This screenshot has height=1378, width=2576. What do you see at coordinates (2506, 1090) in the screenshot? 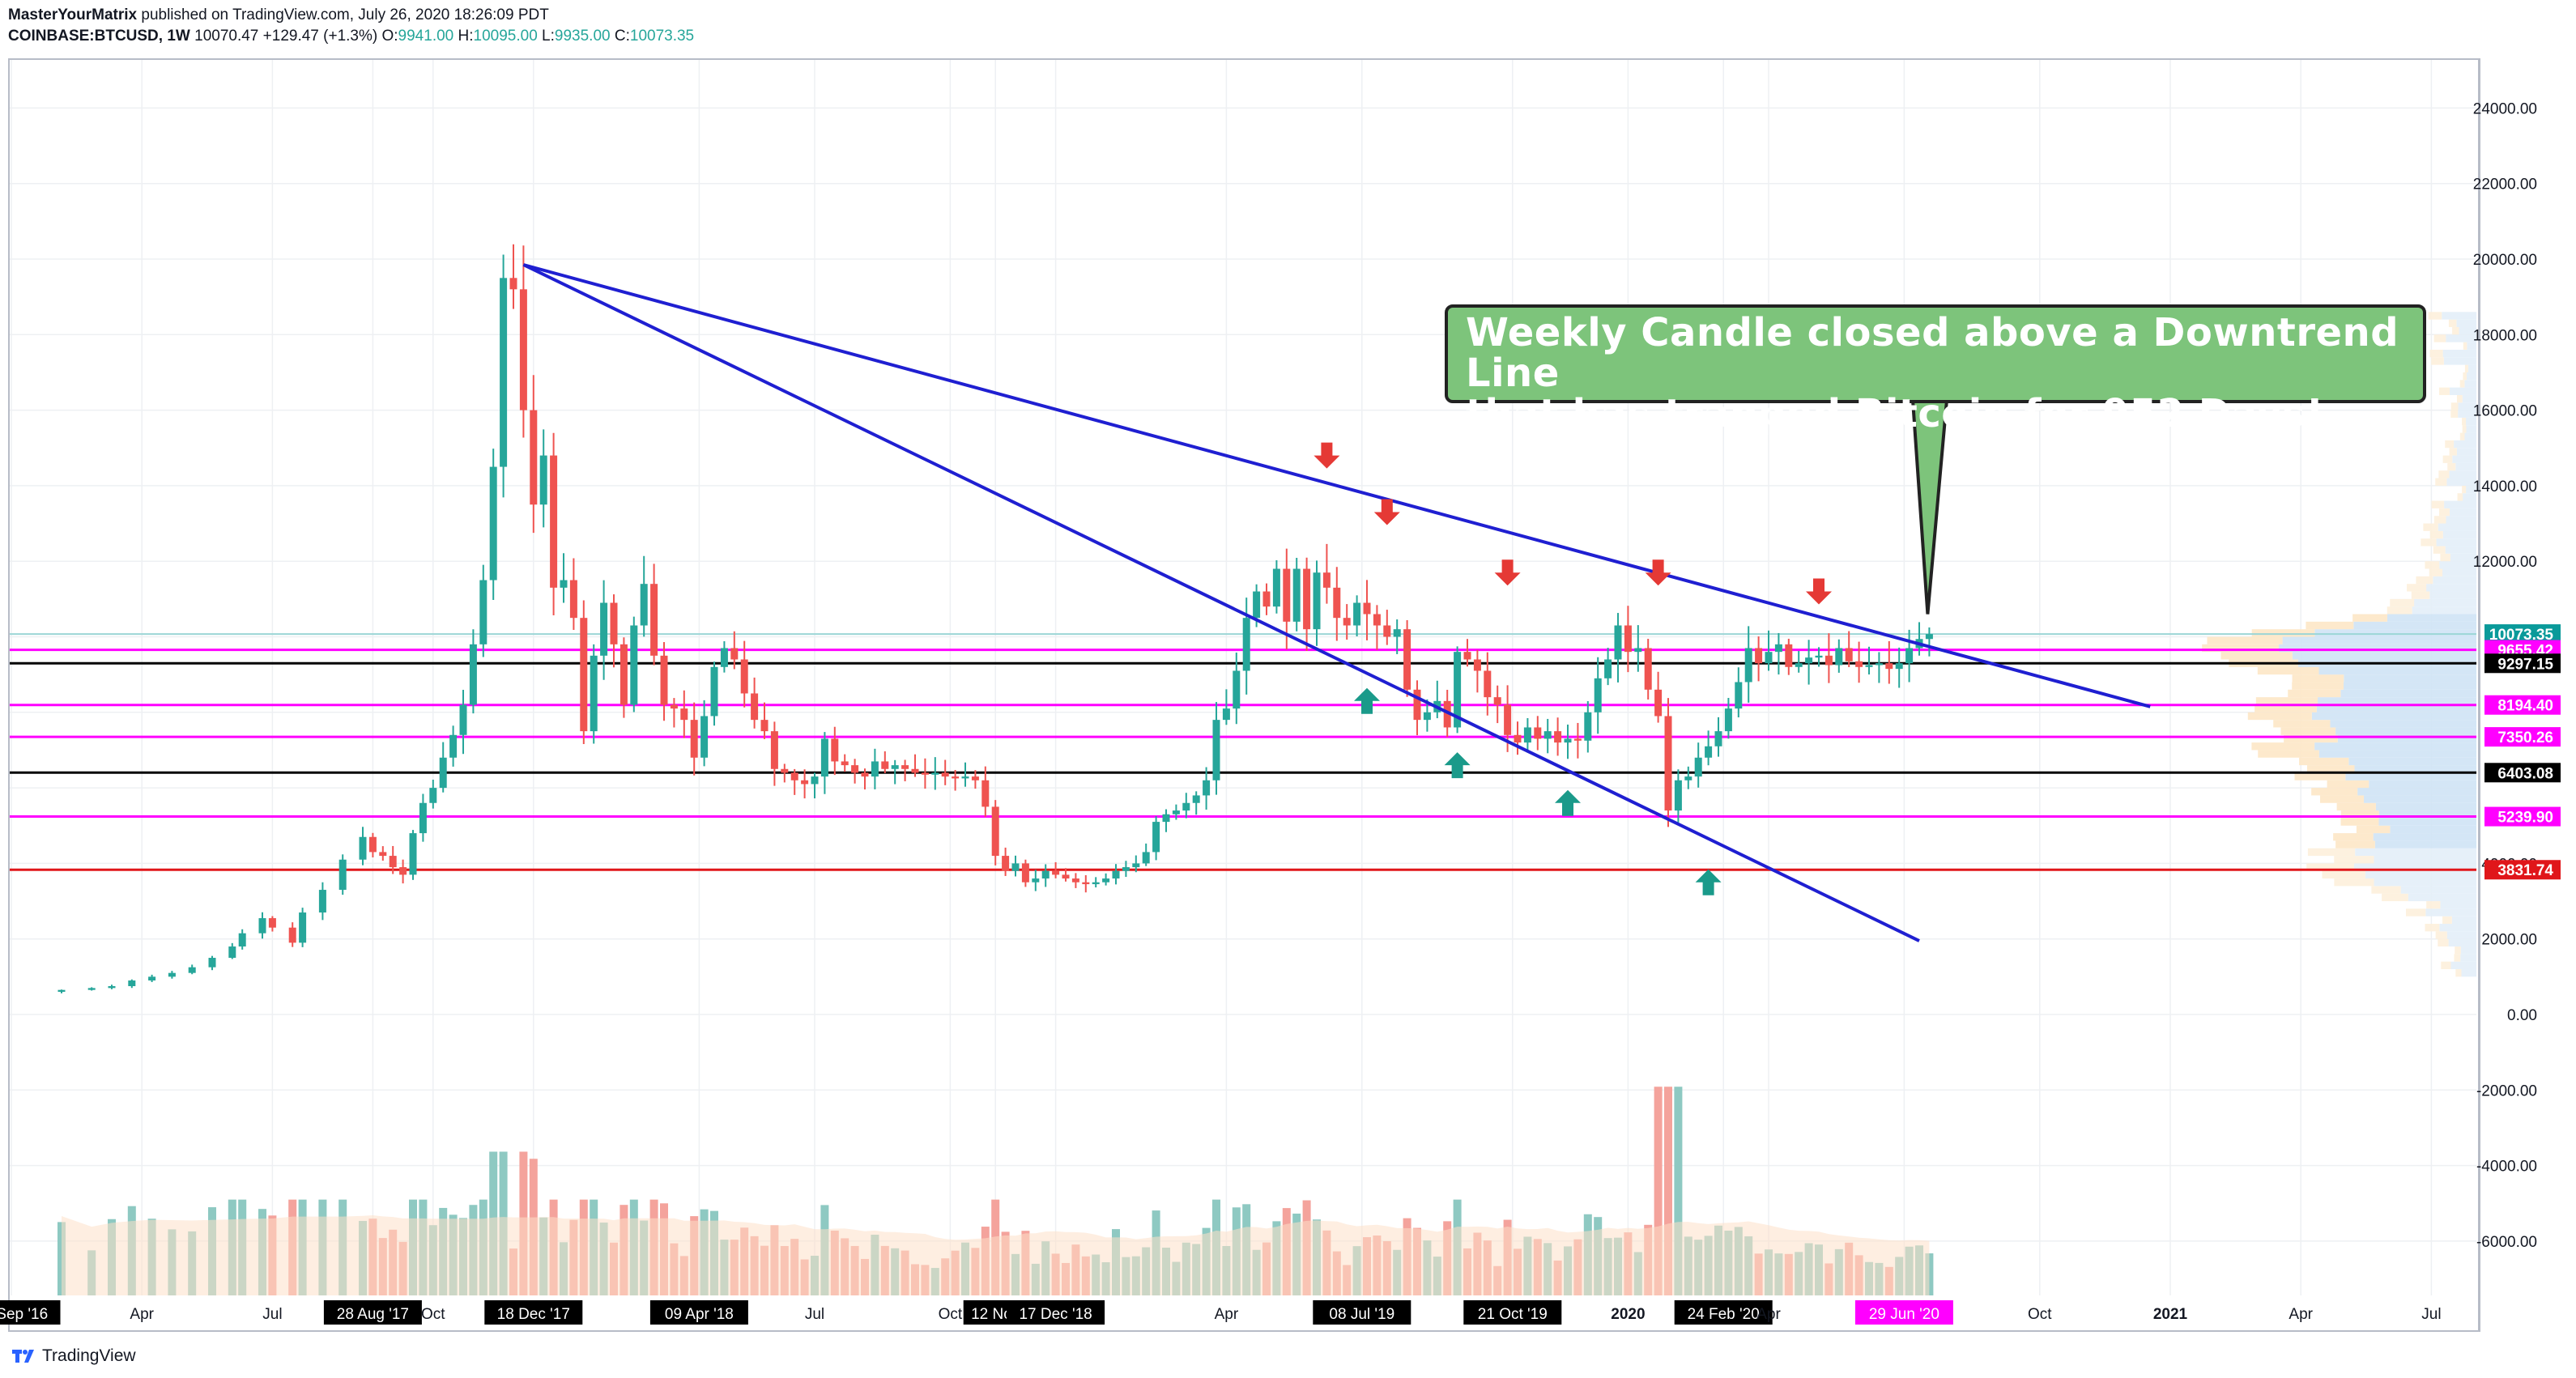
I see `y-tick-label: -2000.00` at bounding box center [2506, 1090].